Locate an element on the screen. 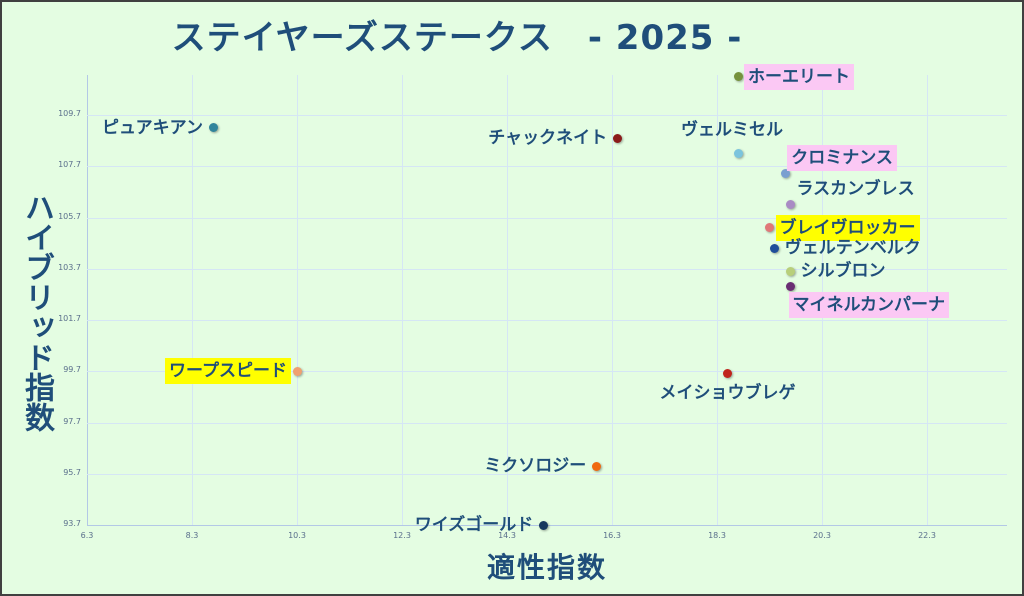 The width and height of the screenshot is (1024, 596). point-label: ワープスピード is located at coordinates (228, 371).